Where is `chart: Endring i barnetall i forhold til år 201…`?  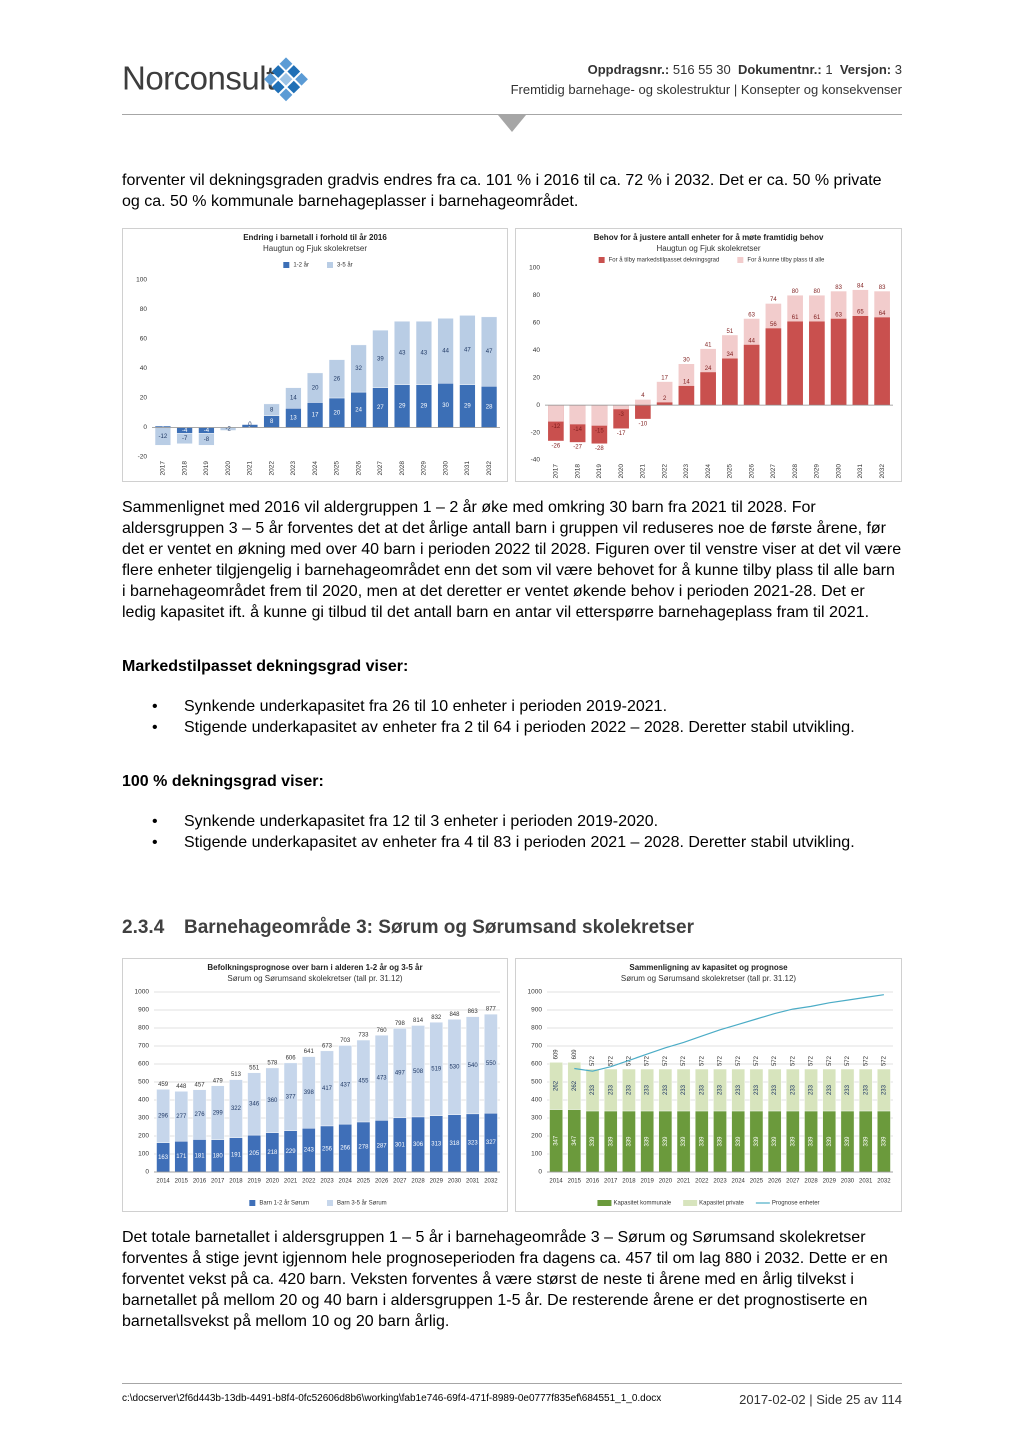 chart: Endring i barnetall i forhold til år 201… is located at coordinates (315, 355).